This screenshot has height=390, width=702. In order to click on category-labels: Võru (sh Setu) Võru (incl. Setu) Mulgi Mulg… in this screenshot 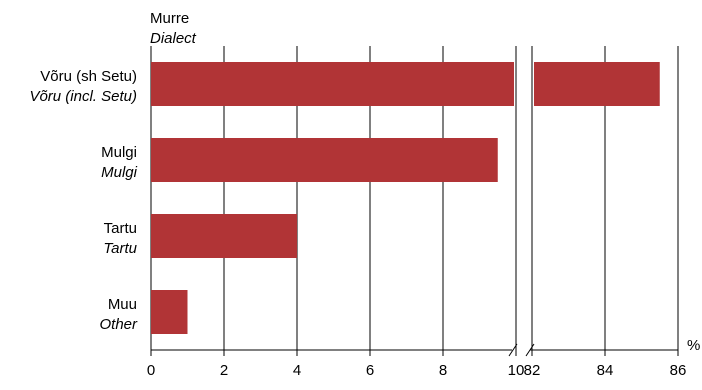, I will do `click(83, 200)`.